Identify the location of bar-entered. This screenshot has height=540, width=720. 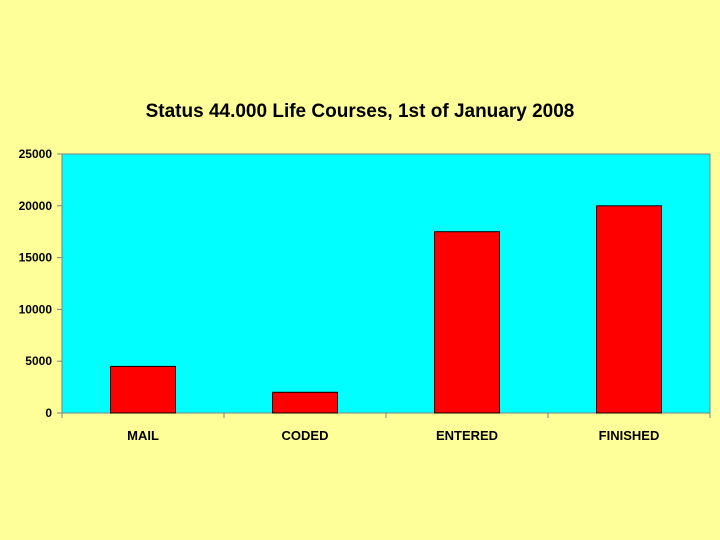
(467, 322).